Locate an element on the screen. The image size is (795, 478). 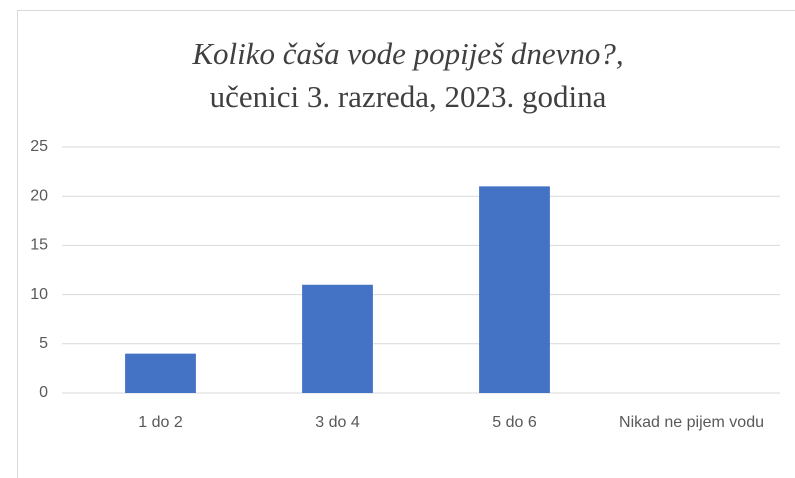
x-tick-label: 5 do 6 is located at coordinates (514, 422).